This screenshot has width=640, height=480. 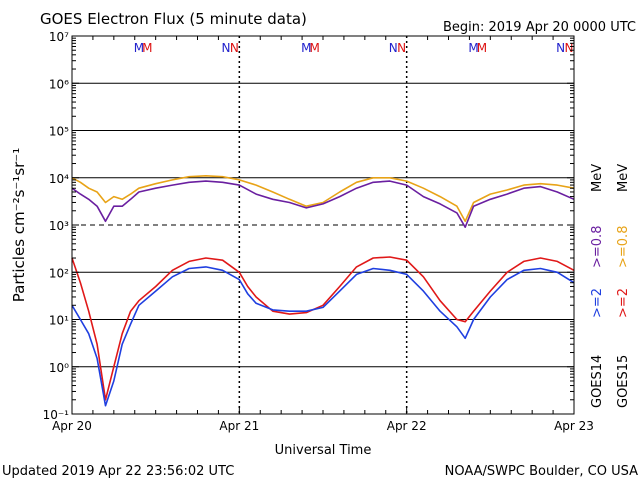 I want to click on legend: GOES14 >=2 >=0.8 MeV GOES15 >=2 >=0.8 MeV, so click(x=610, y=286).